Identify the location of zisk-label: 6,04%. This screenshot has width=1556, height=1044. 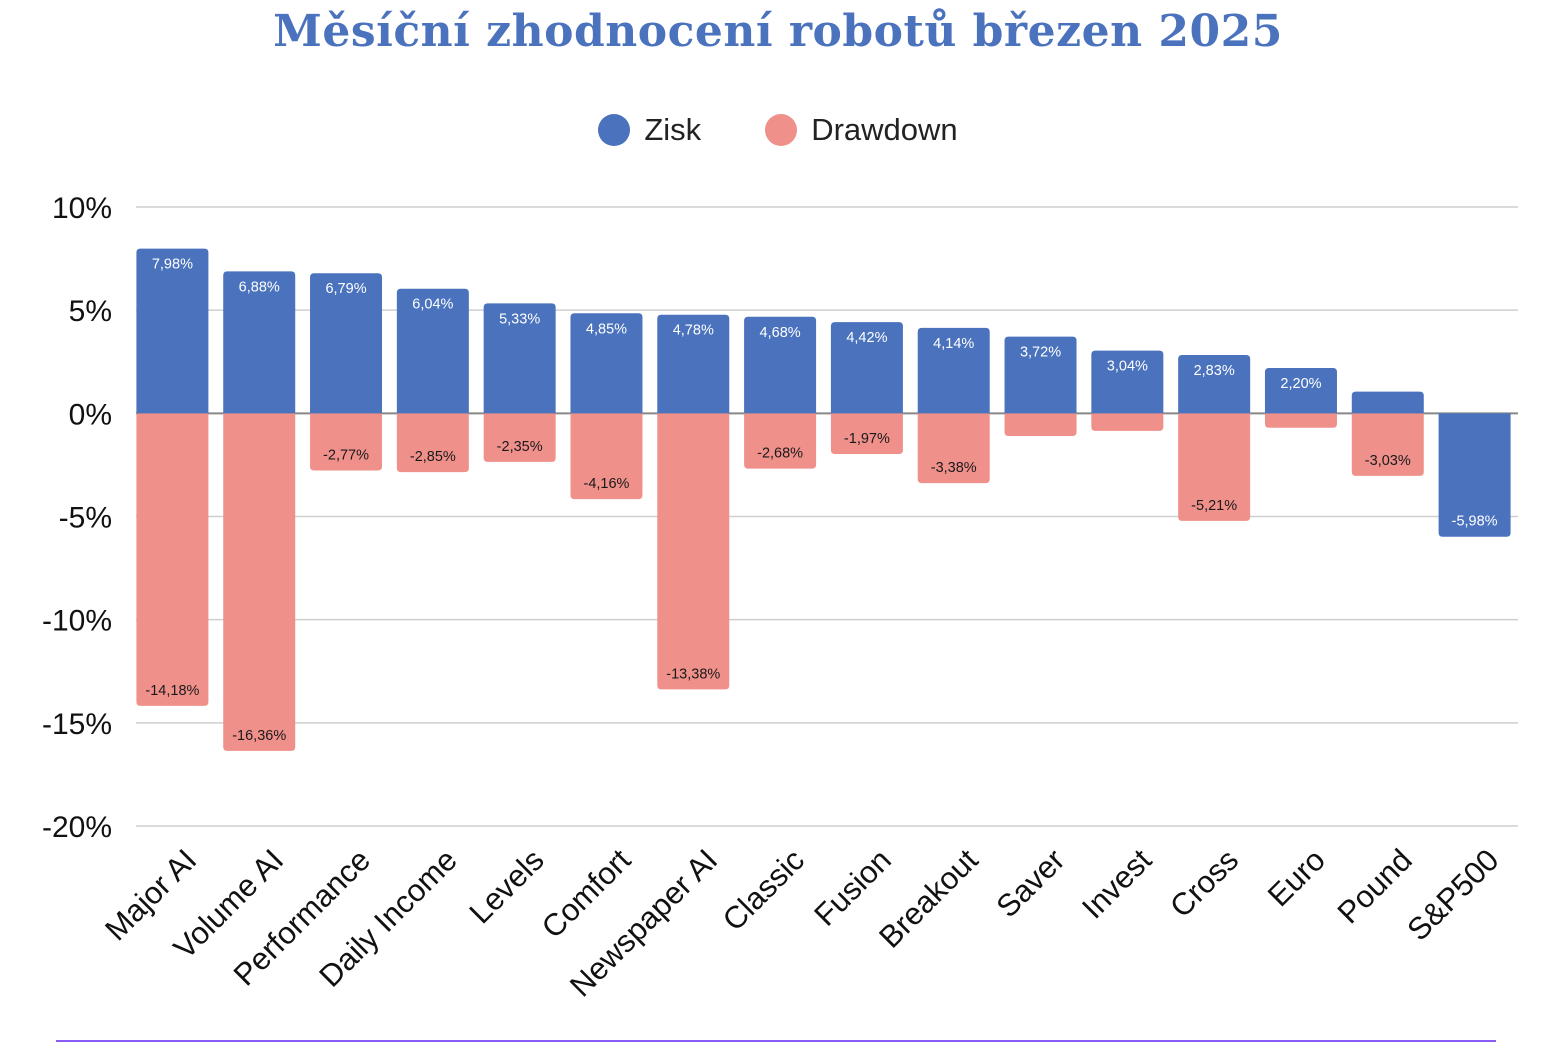
(432, 305).